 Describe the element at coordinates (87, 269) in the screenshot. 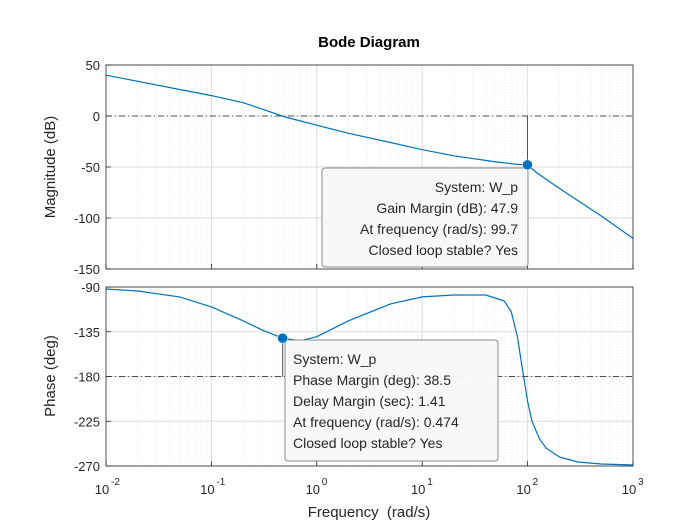

I see `y-tick-label: -150` at that location.